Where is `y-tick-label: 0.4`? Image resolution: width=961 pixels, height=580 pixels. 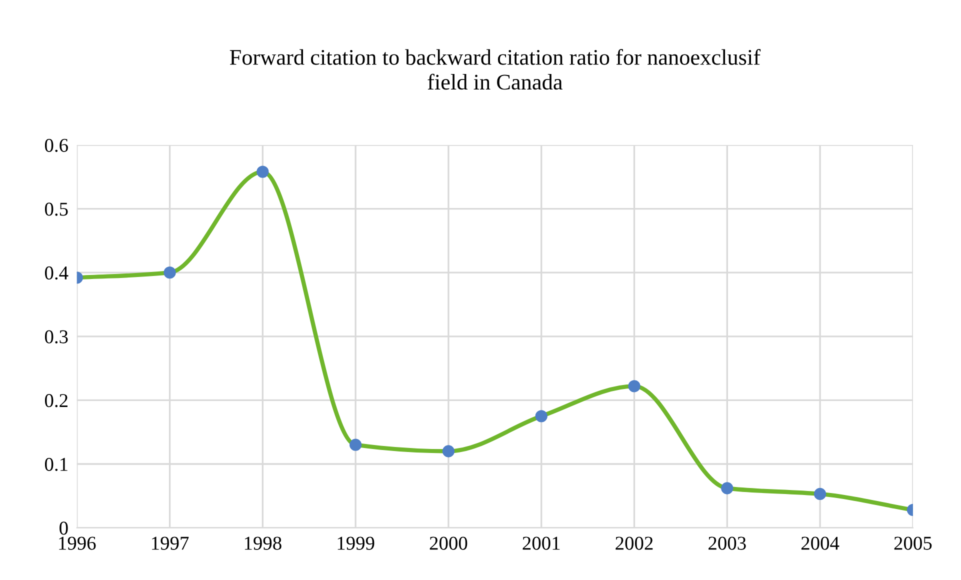 y-tick-label: 0.4 is located at coordinates (56, 273).